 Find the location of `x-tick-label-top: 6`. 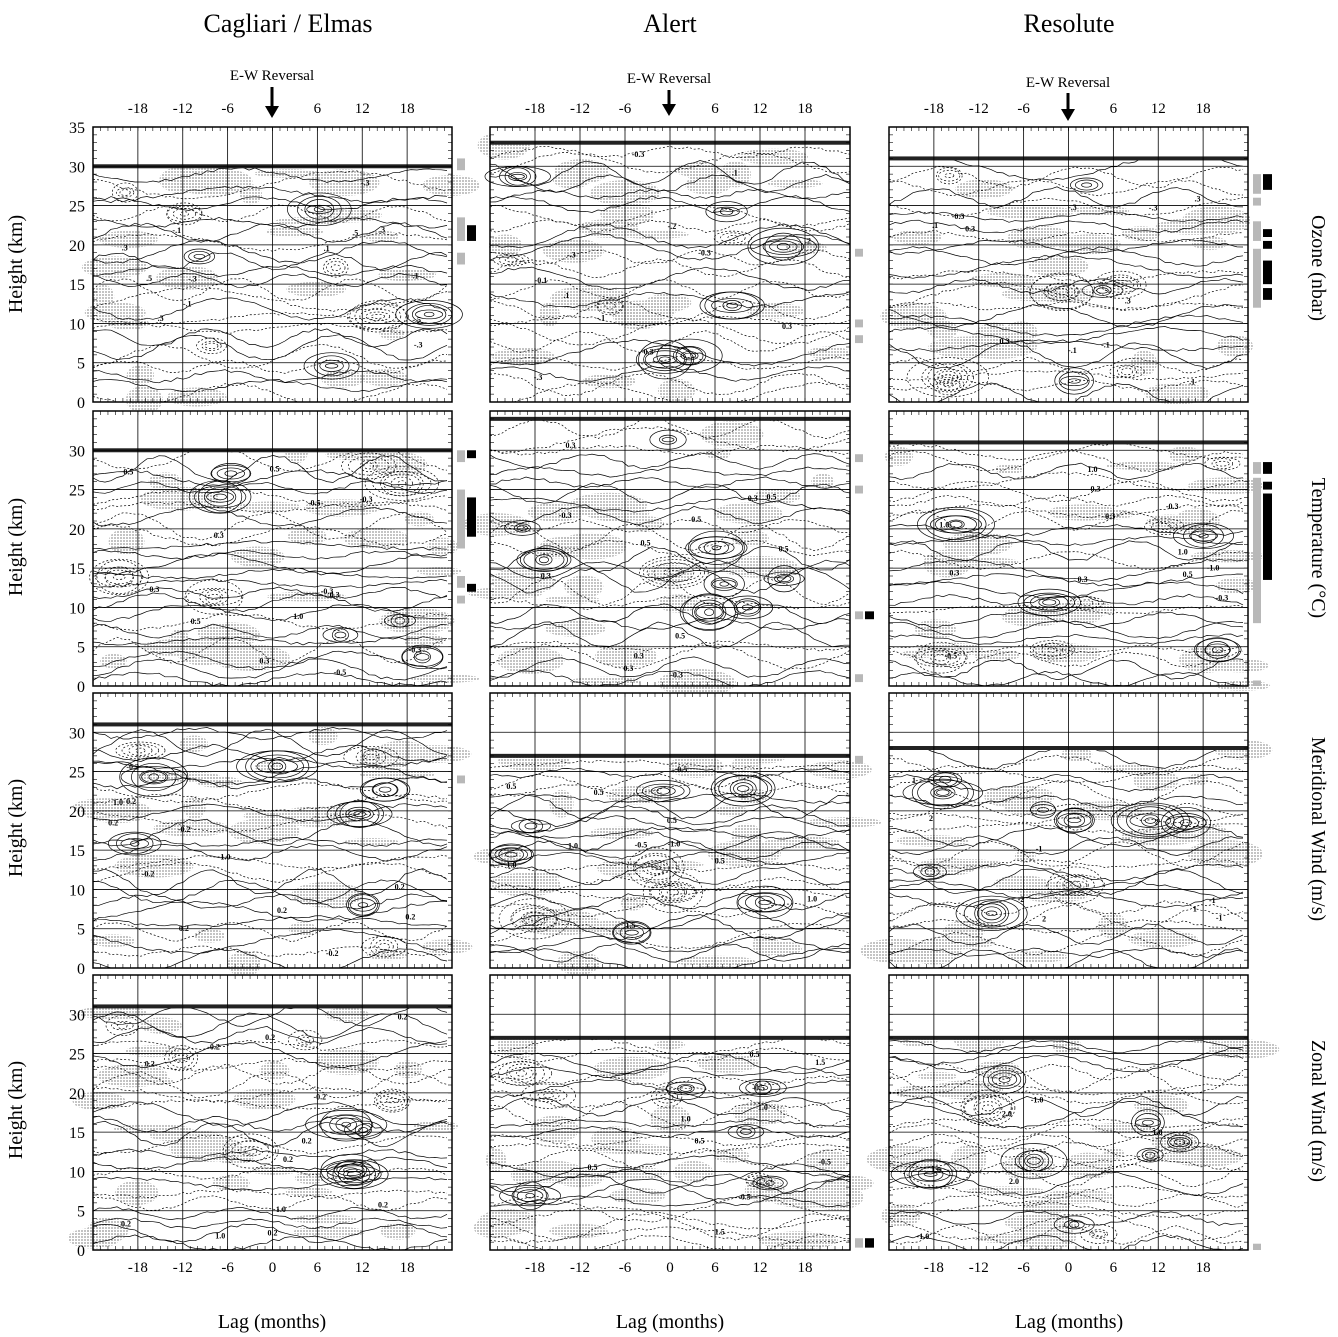

x-tick-label-top: 6 is located at coordinates (715, 109).